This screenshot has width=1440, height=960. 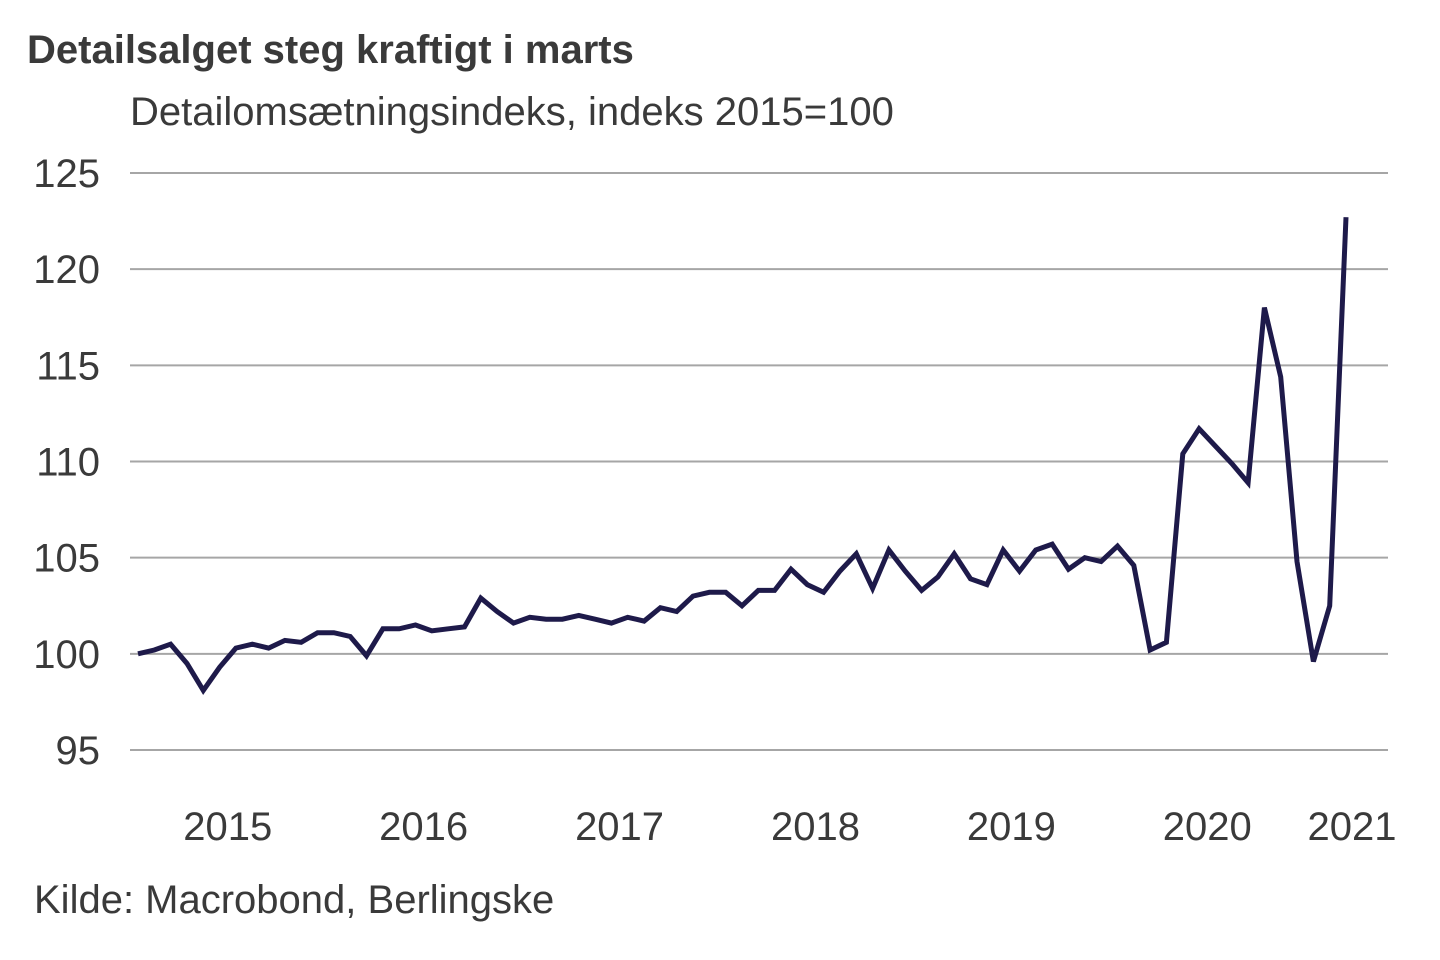 What do you see at coordinates (815, 827) in the screenshot?
I see `x-tick-label: 2018` at bounding box center [815, 827].